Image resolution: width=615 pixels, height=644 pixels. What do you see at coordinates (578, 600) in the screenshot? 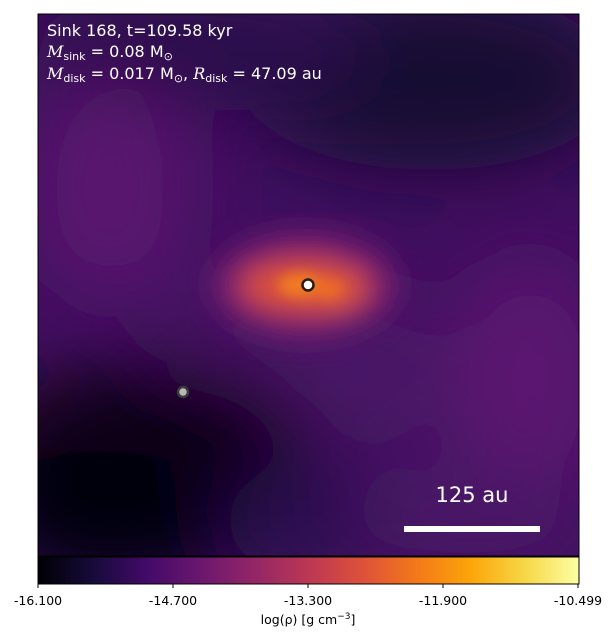
I see `colorbar-tick-label: -10.499` at bounding box center [578, 600].